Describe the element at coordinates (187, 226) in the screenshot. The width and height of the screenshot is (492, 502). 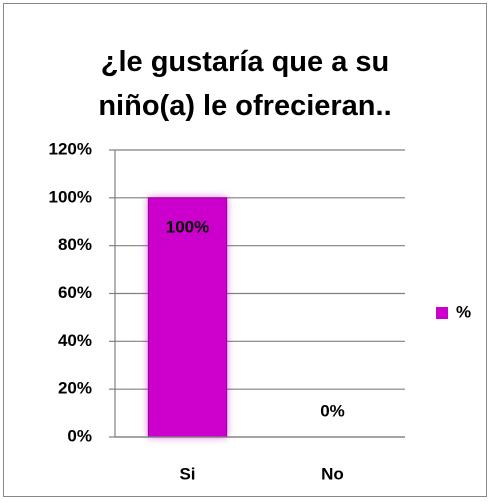
I see `data-label: 100%` at that location.